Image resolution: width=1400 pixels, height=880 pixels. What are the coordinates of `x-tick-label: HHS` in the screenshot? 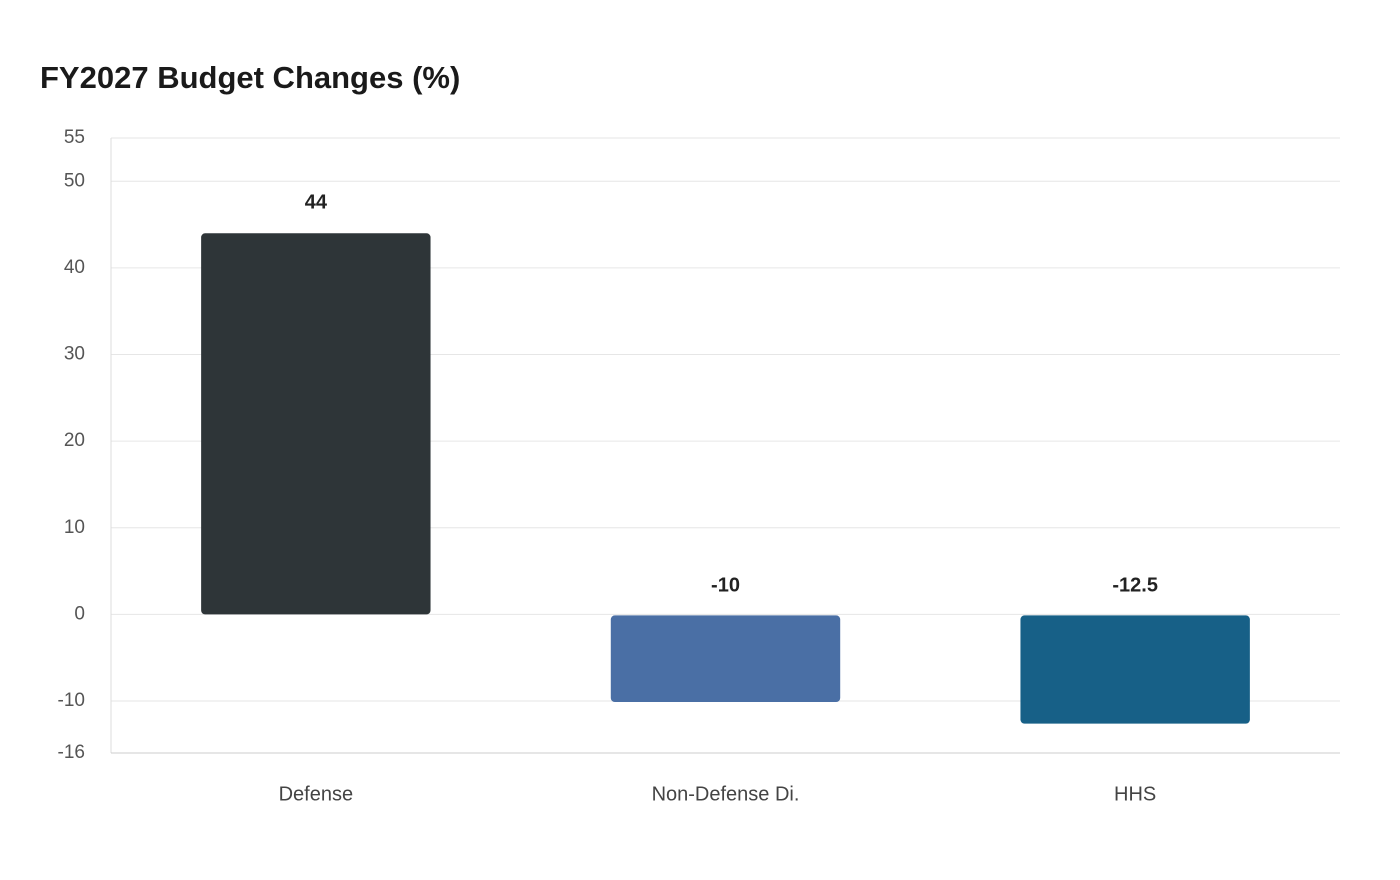 It's located at (1135, 794).